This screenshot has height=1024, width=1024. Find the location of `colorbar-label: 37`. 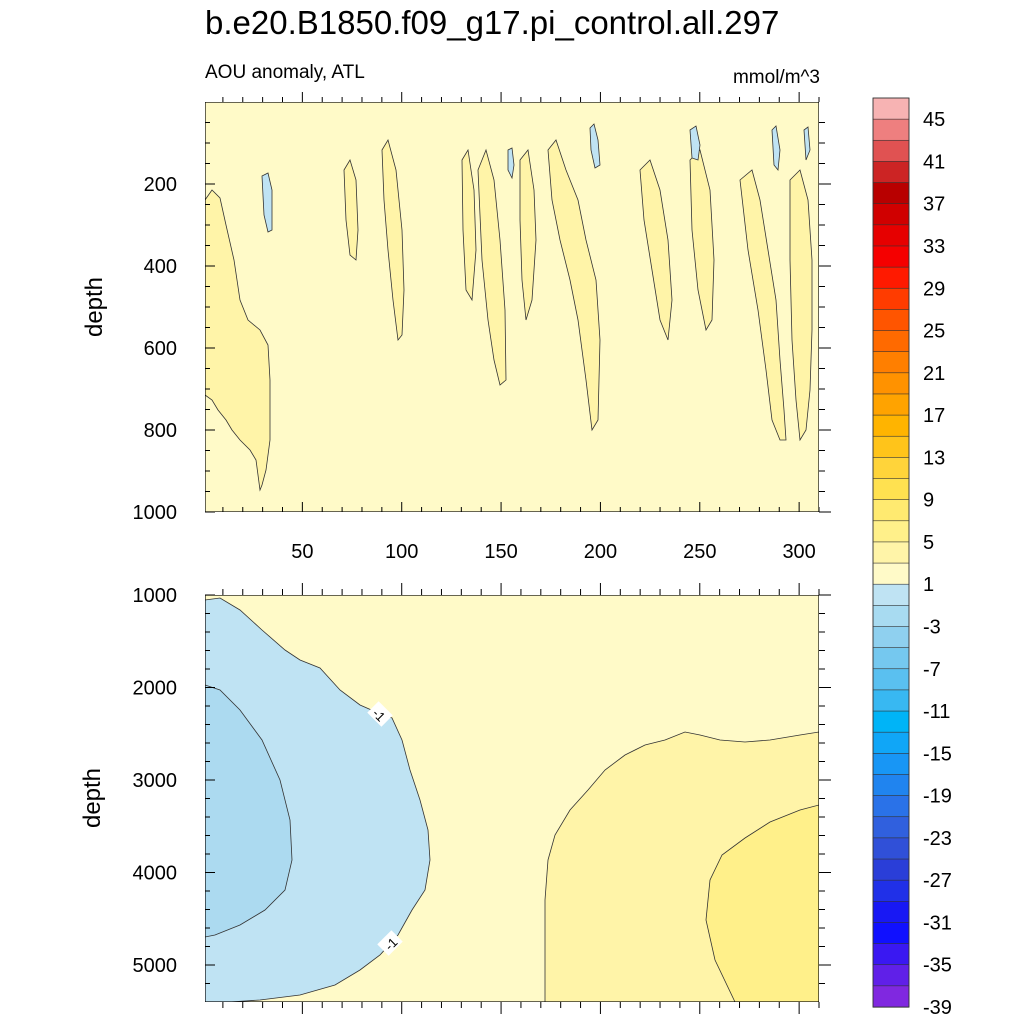

colorbar-label: 37 is located at coordinates (934, 205).